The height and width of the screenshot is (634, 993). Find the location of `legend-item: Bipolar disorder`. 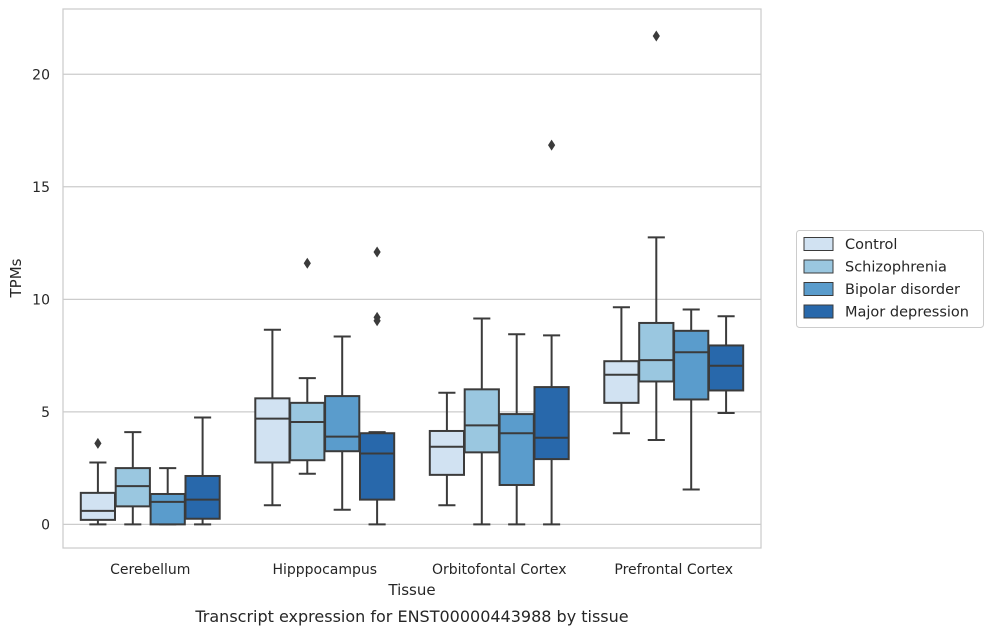

legend-item: Bipolar disorder is located at coordinates (881, 290).